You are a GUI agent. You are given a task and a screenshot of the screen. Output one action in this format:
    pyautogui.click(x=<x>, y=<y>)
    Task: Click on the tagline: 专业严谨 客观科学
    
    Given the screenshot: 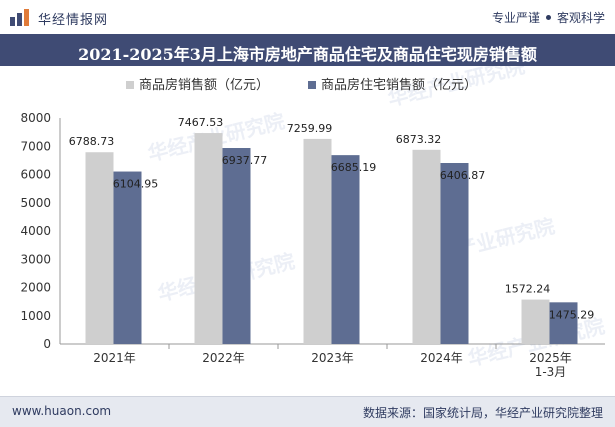 What is the action you would take?
    pyautogui.click(x=548, y=17)
    